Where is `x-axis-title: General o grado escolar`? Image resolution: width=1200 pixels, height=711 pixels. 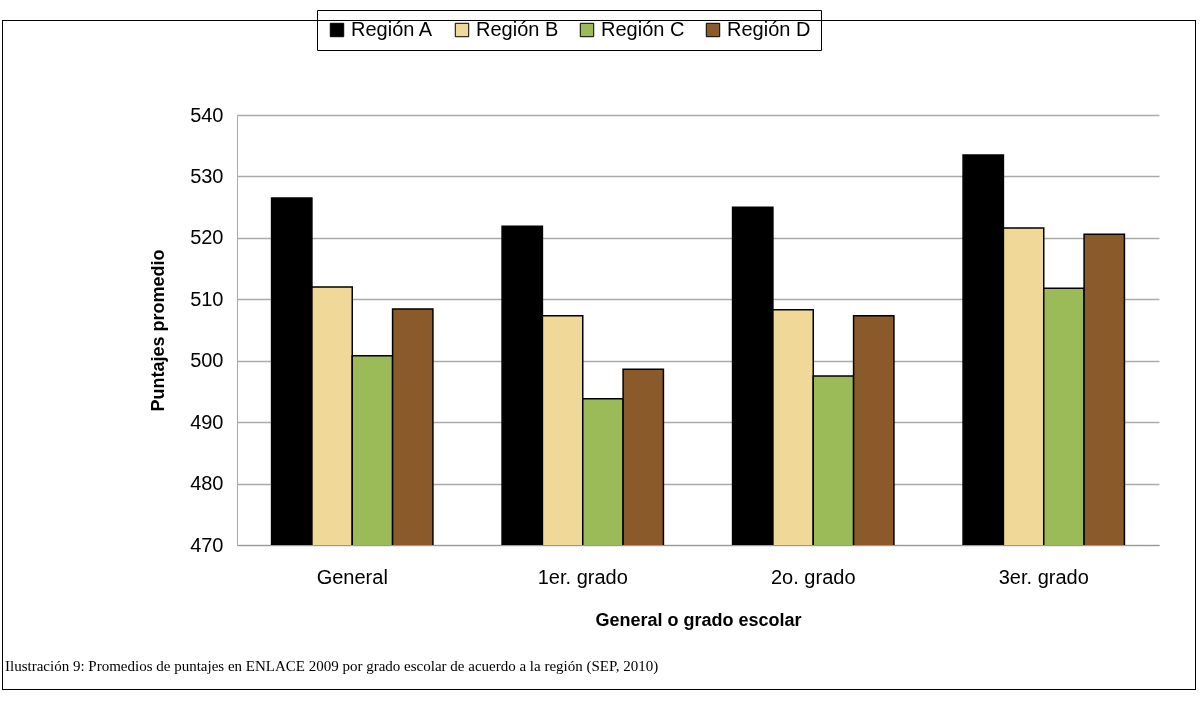
x-axis-title: General o grado escolar is located at coordinates (698, 619).